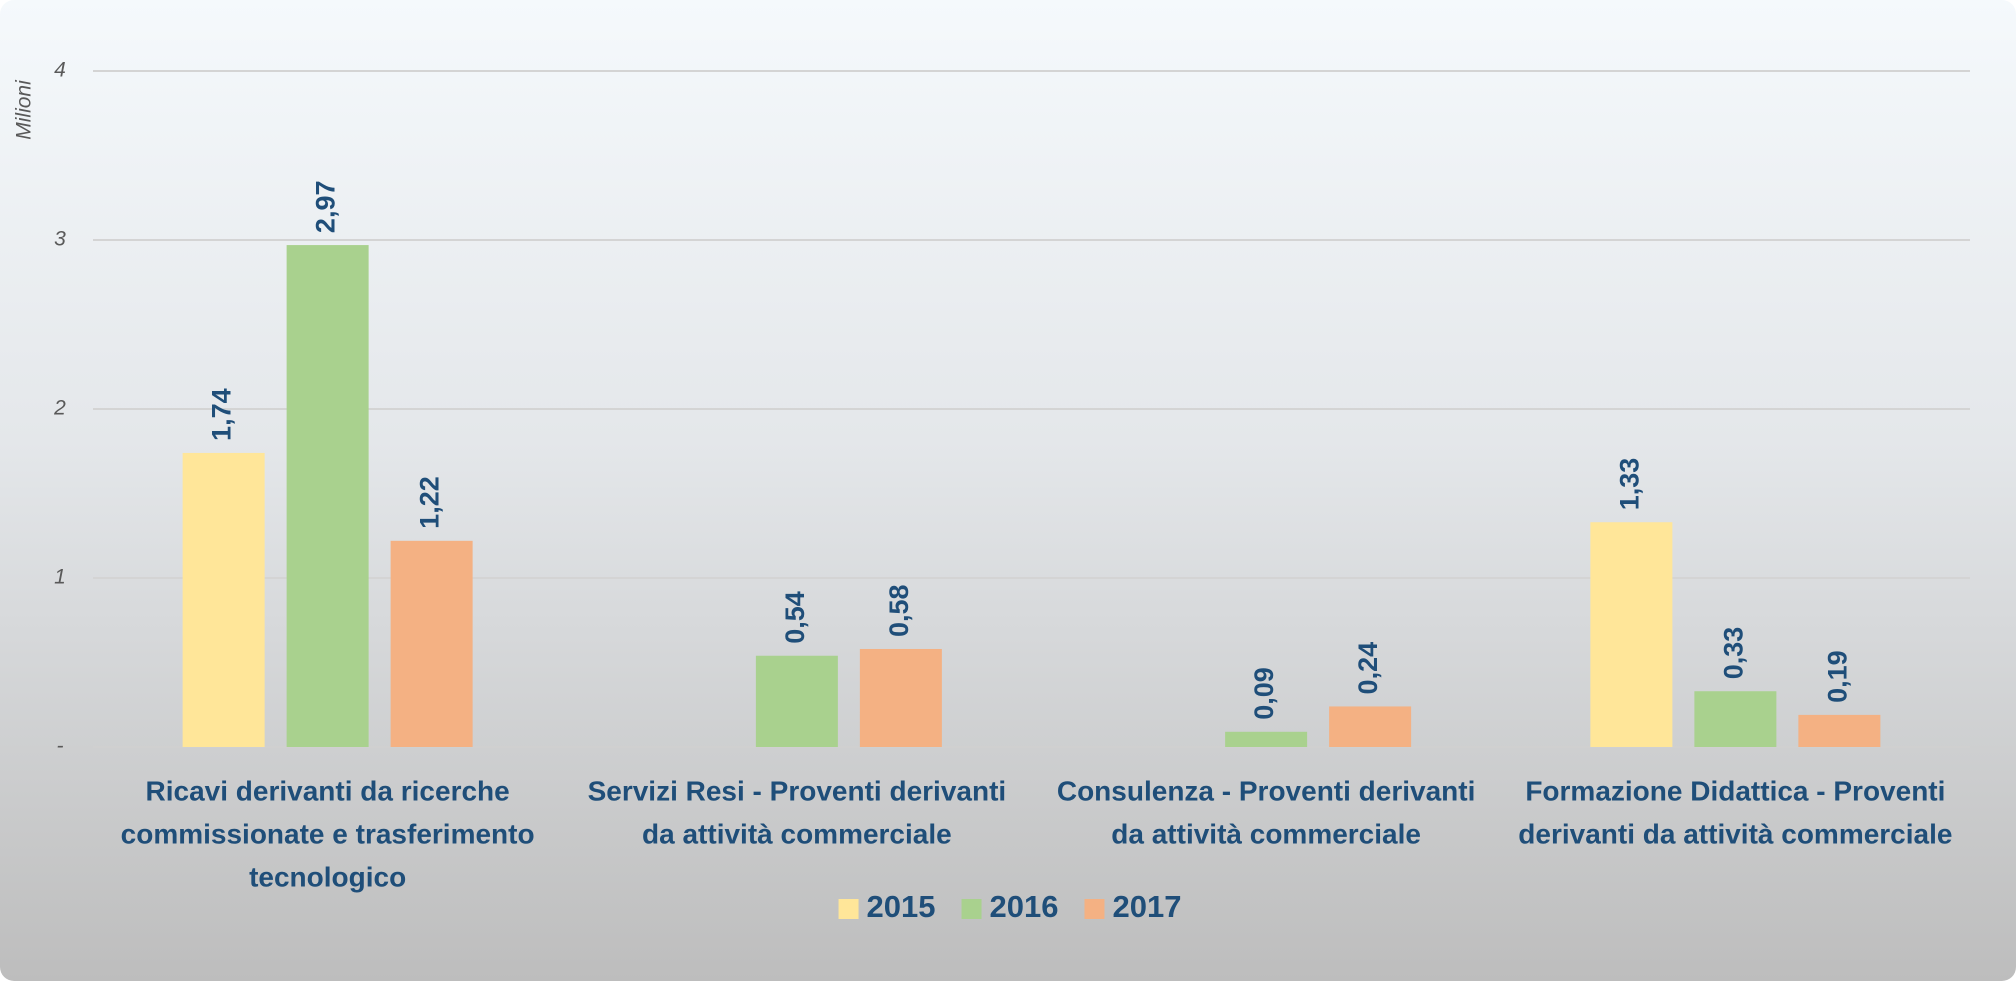 Image resolution: width=2016 pixels, height=981 pixels. I want to click on legend-label: 2015, so click(901, 906).